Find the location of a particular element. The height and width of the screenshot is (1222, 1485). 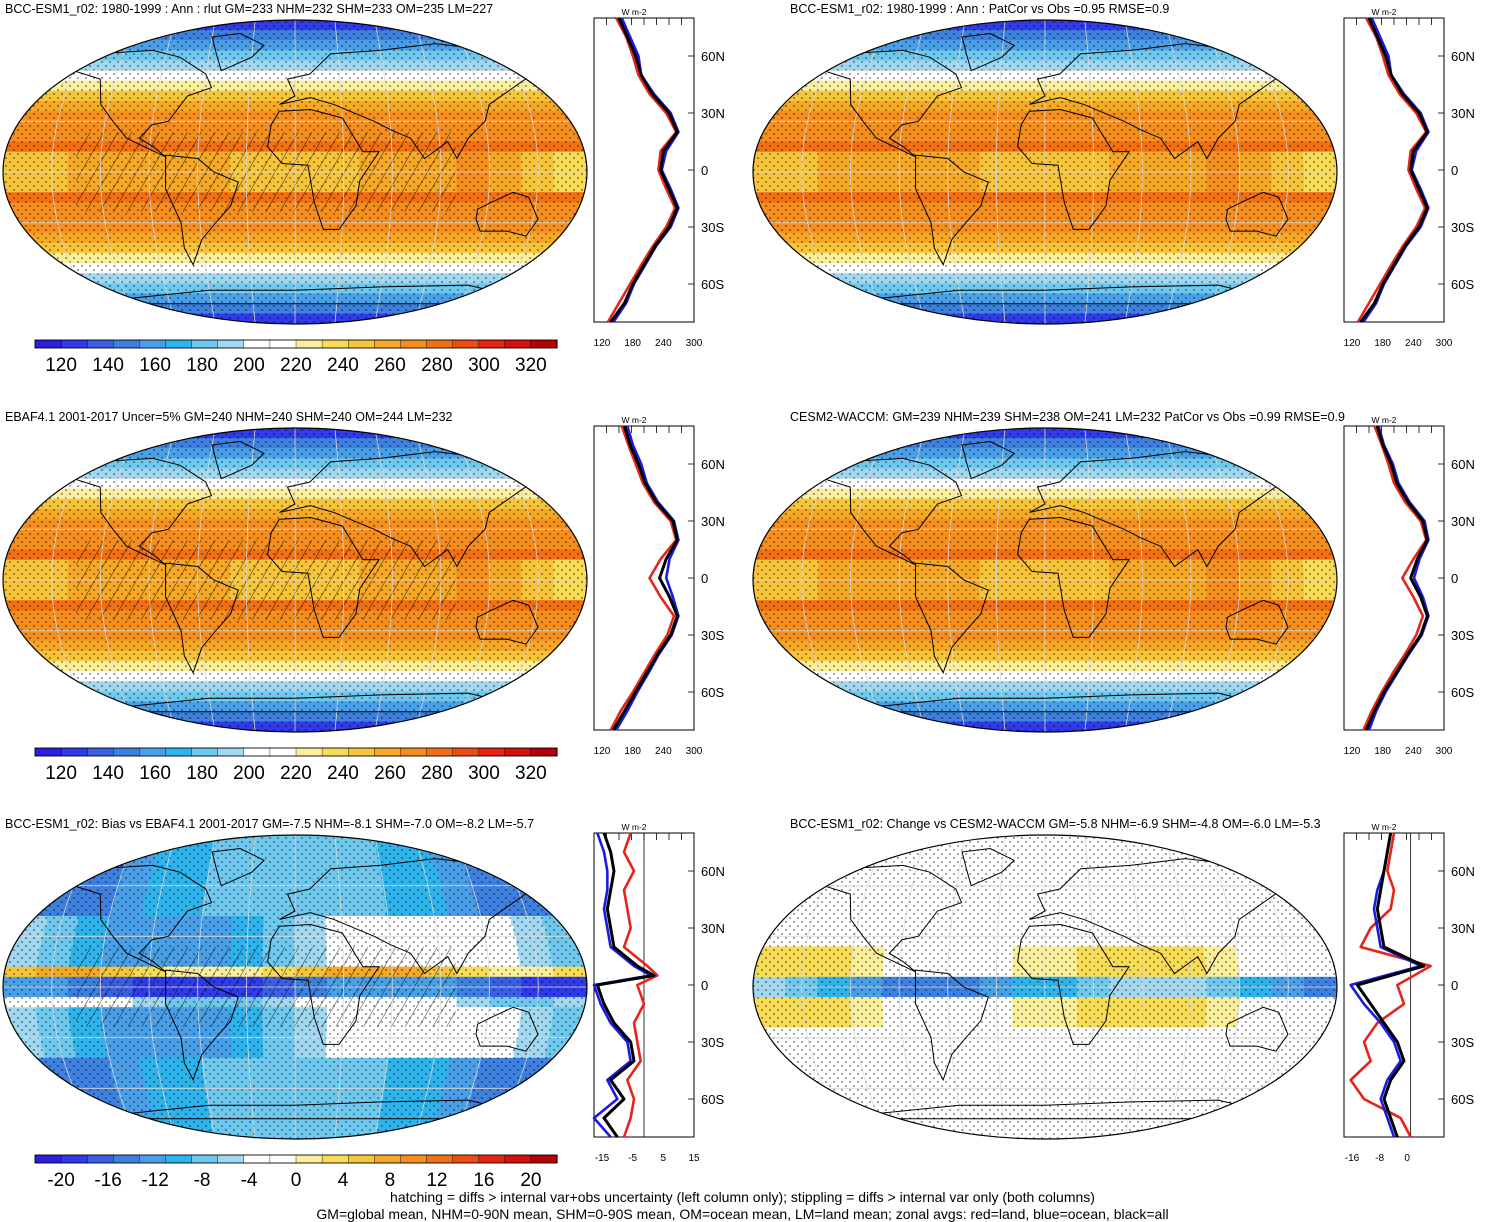

colorbar-label: 20 is located at coordinates (530, 1180).